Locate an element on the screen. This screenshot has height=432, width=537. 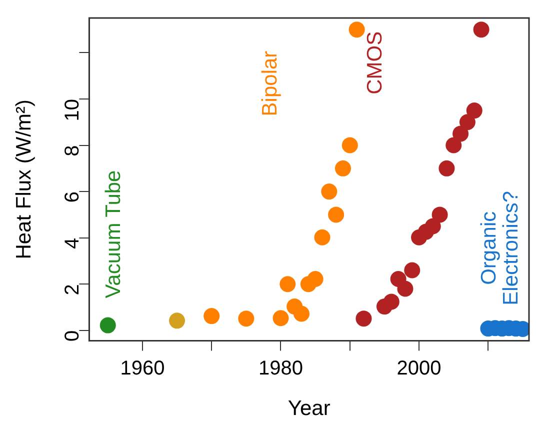
y-axis-title: Heat Flux (W/m²) is located at coordinates (24, 179).